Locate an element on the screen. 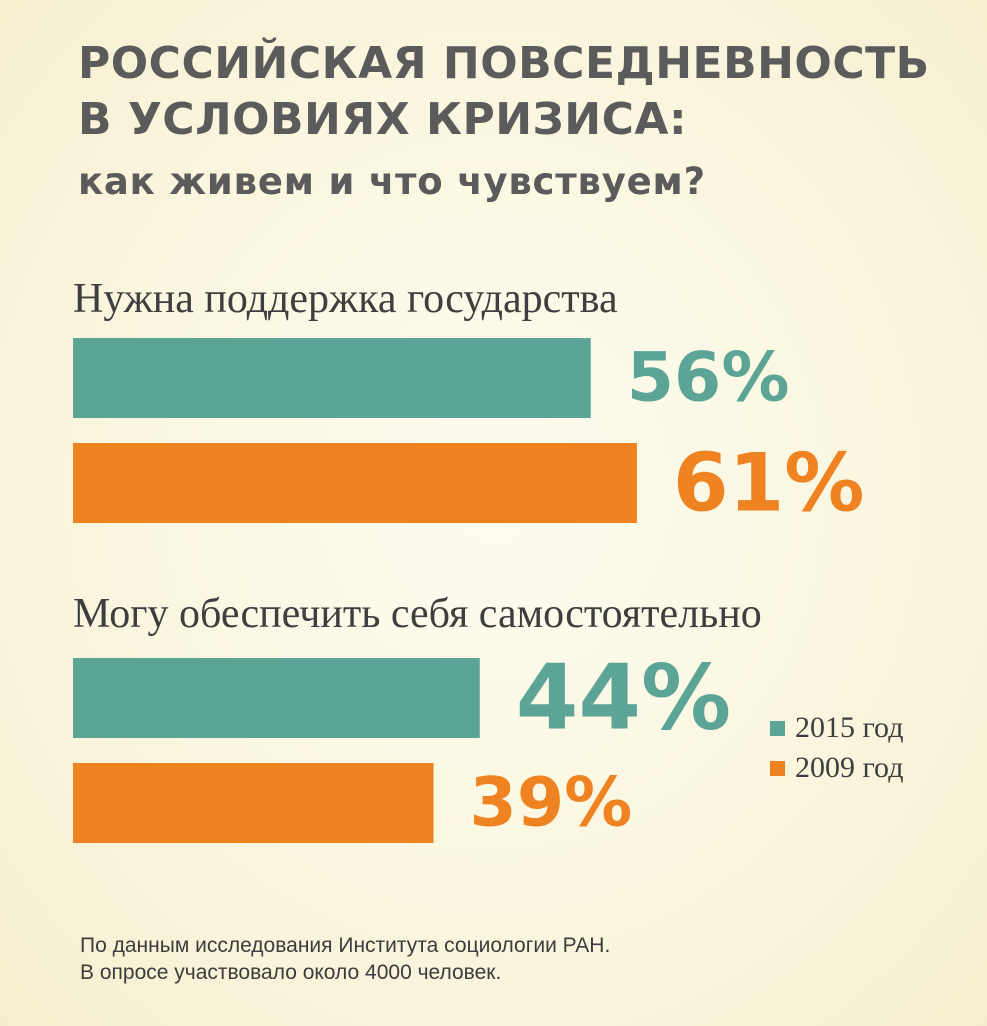  legend-label-2015: 2015 год is located at coordinates (849, 727).